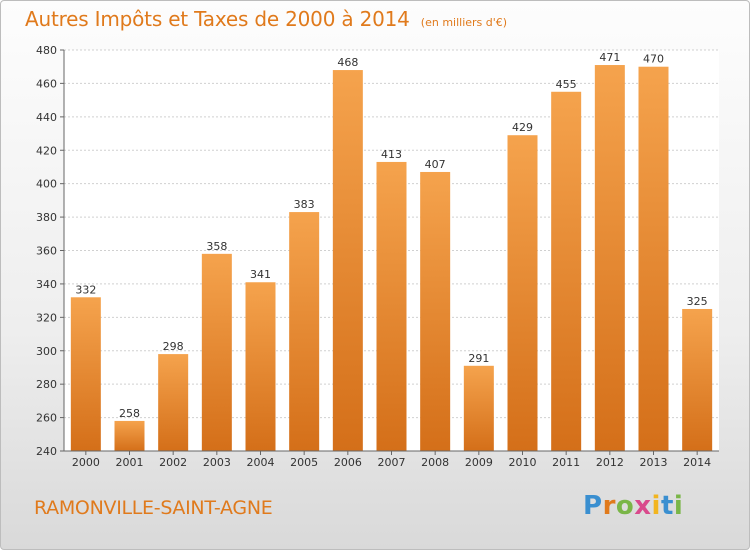 The width and height of the screenshot is (750, 550). Describe the element at coordinates (46, 184) in the screenshot. I see `y-tick-label: 400` at that location.